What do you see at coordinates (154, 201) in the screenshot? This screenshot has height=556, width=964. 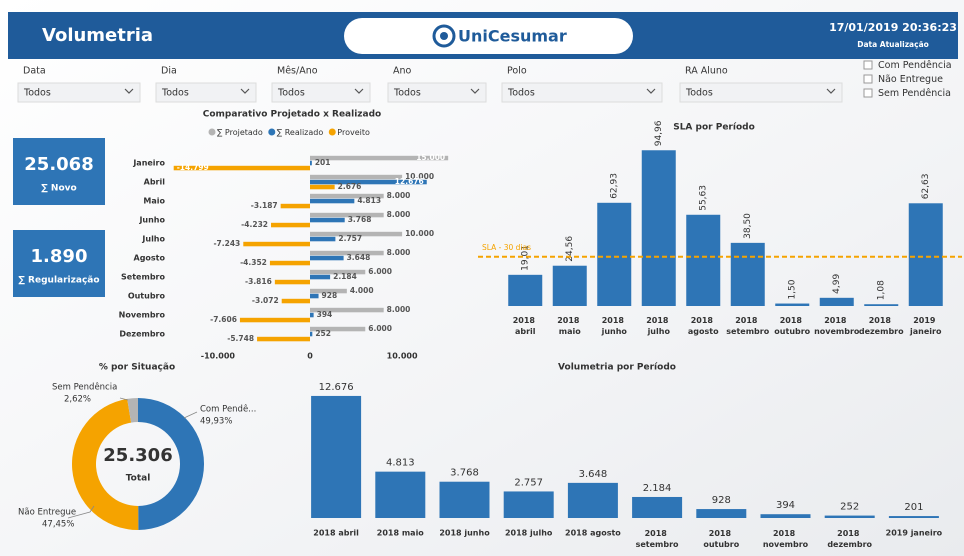 I see `category-label: Maio` at bounding box center [154, 201].